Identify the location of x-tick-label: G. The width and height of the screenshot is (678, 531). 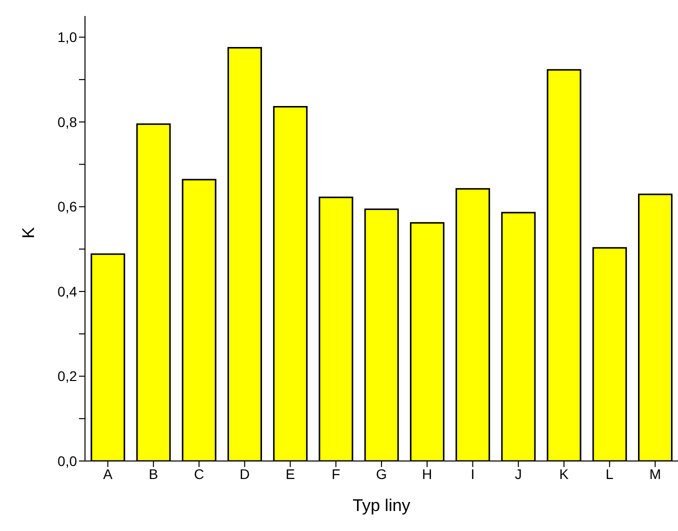
(381, 474).